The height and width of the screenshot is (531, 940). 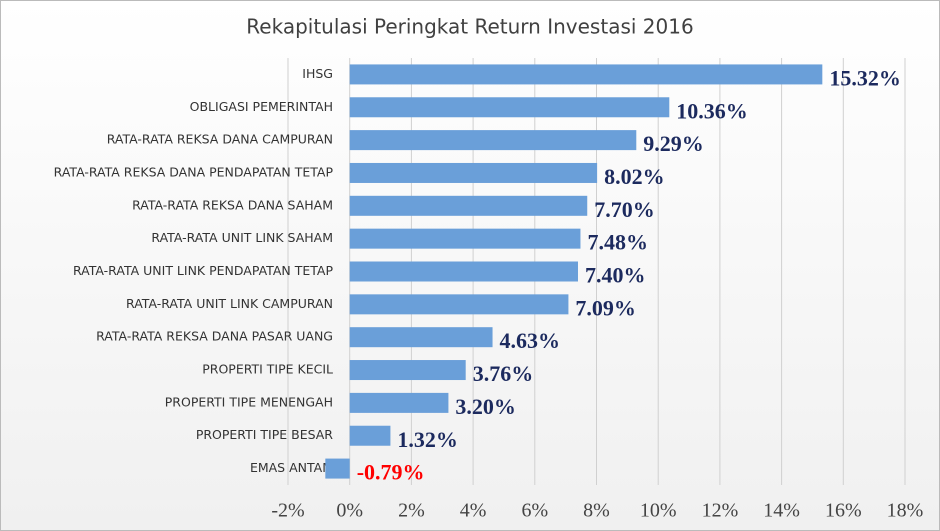 I want to click on category-label: RATA-RATA REKSA DANA PENDAPATAN TETAP, so click(x=194, y=171).